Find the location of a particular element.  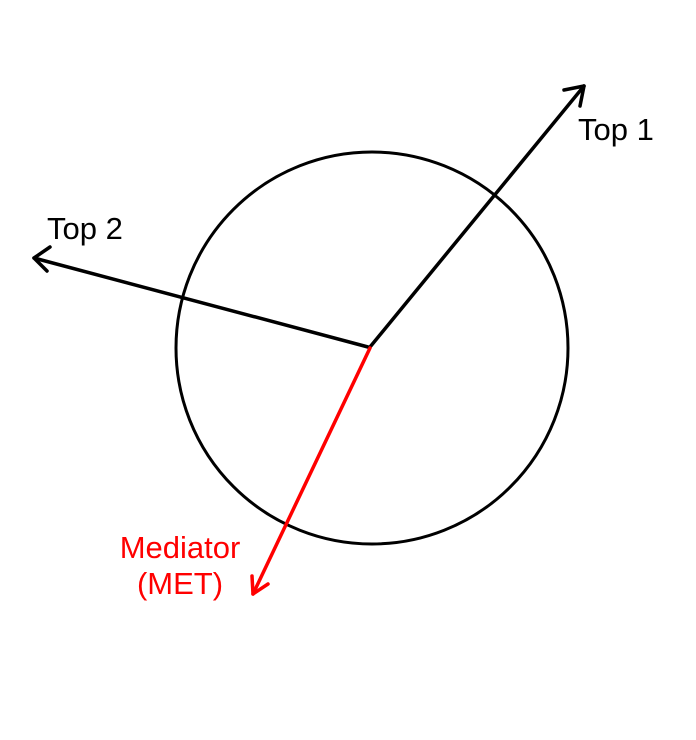

mediator-arrow is located at coordinates (311, 471).